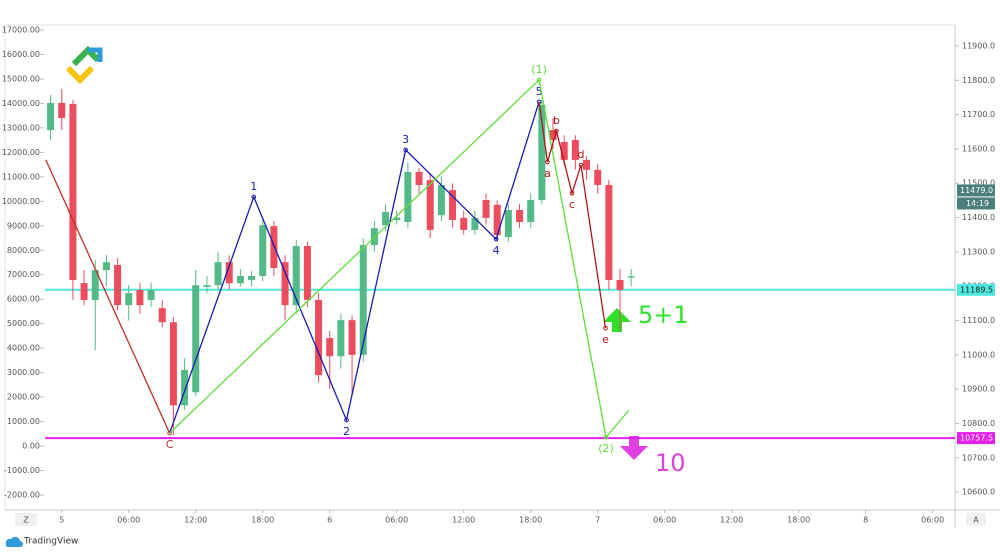 The height and width of the screenshot is (552, 1000). Describe the element at coordinates (663, 315) in the screenshot. I see `annotation: 5+1` at that location.